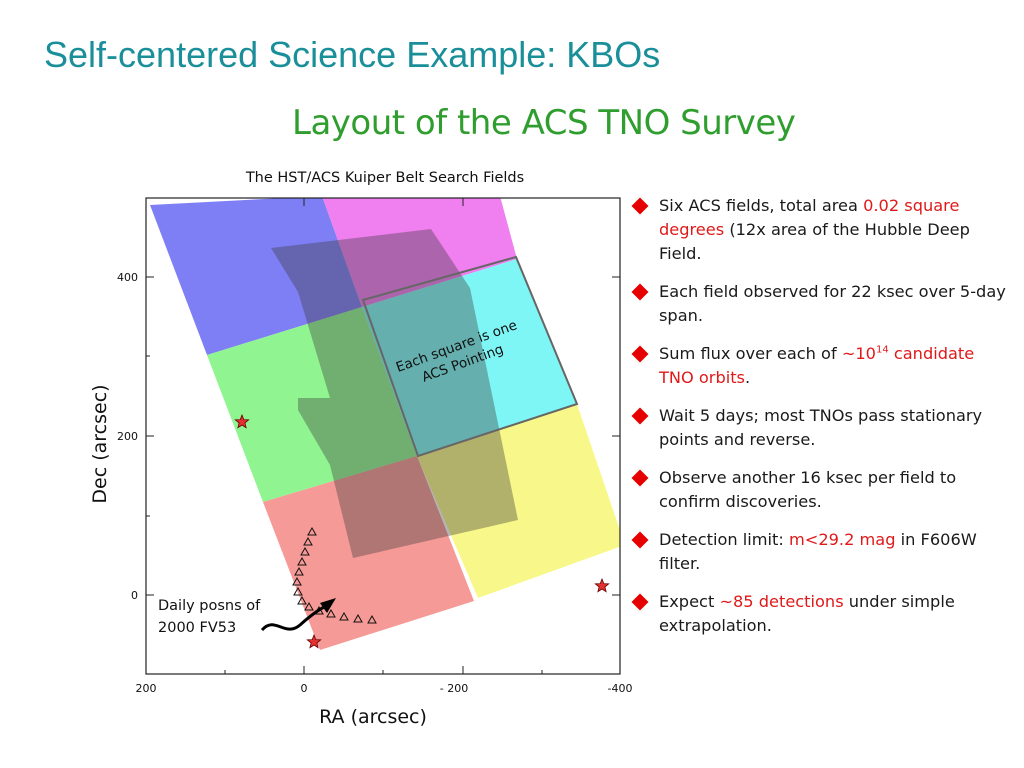 The height and width of the screenshot is (768, 1024). I want to click on y-tick-label: 200, so click(127, 436).